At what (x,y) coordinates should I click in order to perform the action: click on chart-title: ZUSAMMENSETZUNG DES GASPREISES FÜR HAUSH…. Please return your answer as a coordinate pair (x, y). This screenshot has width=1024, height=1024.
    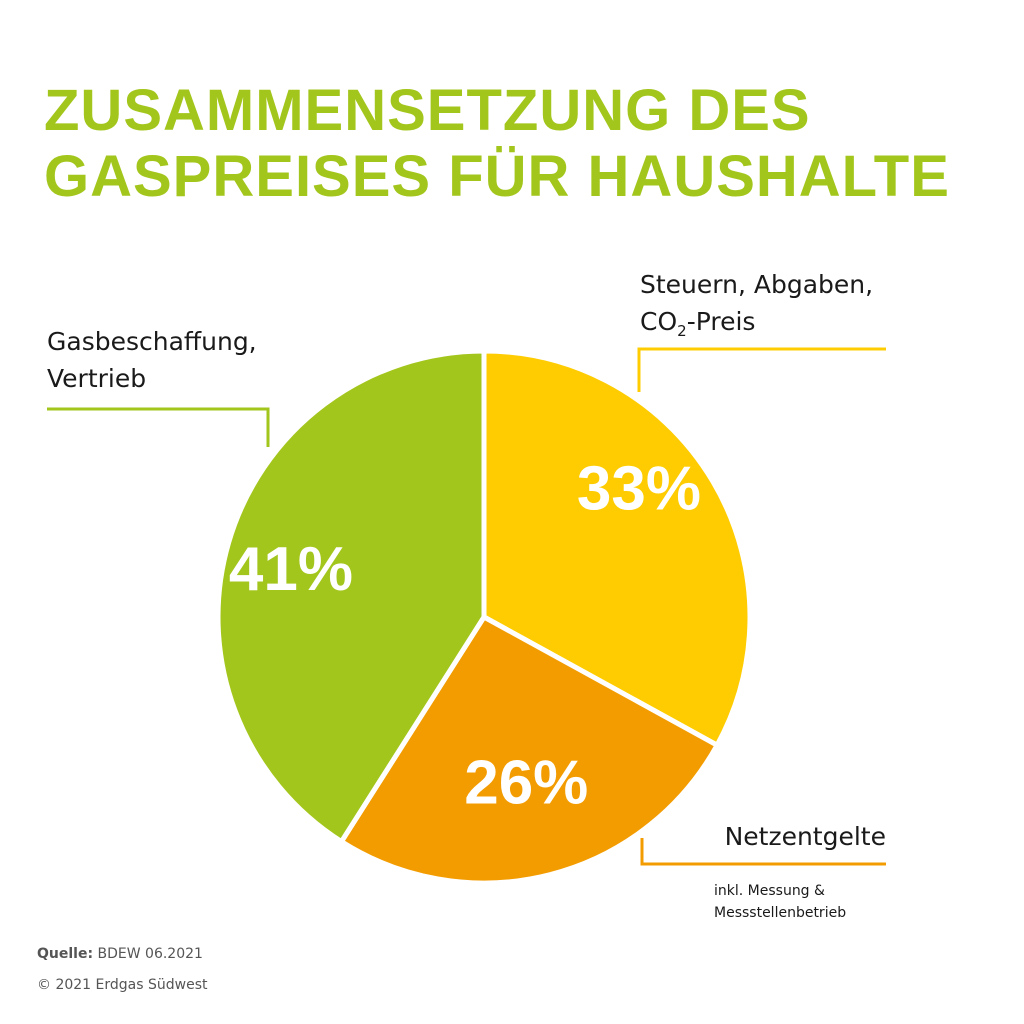
    Looking at the image, I should click on (524, 144).